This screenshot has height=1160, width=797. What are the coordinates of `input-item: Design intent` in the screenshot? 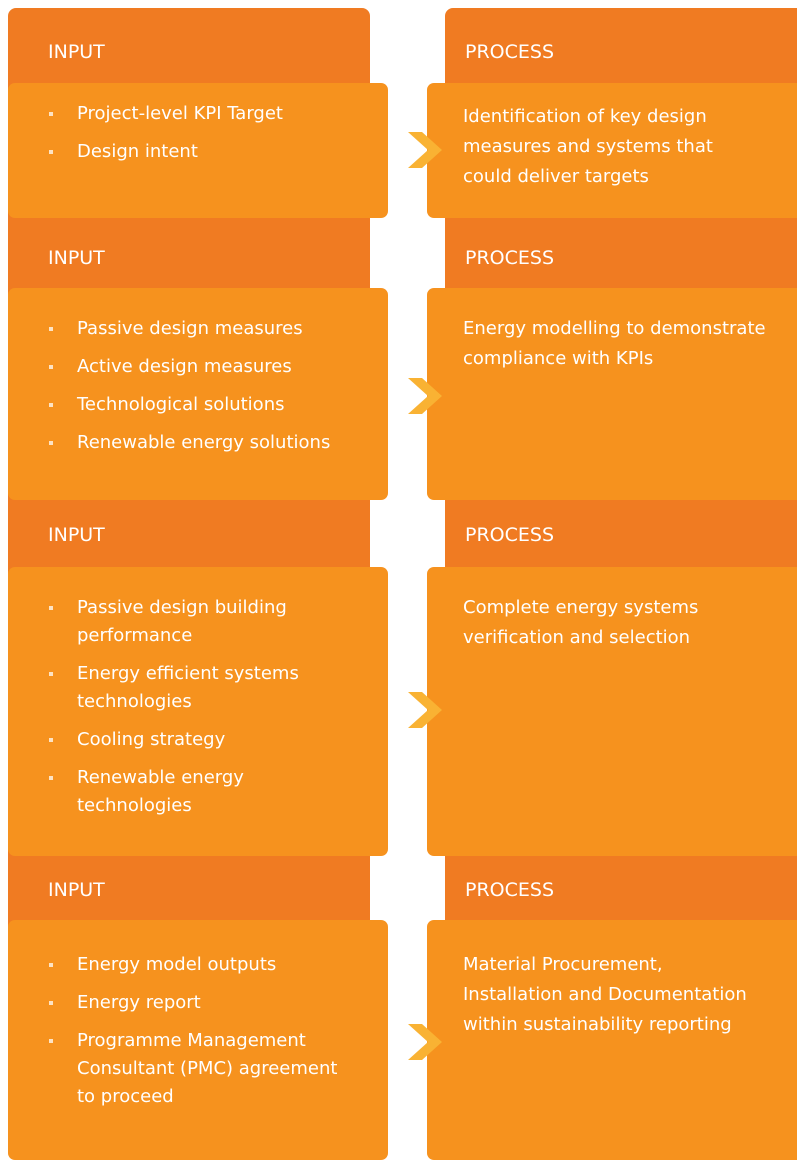 It's located at (198, 152).